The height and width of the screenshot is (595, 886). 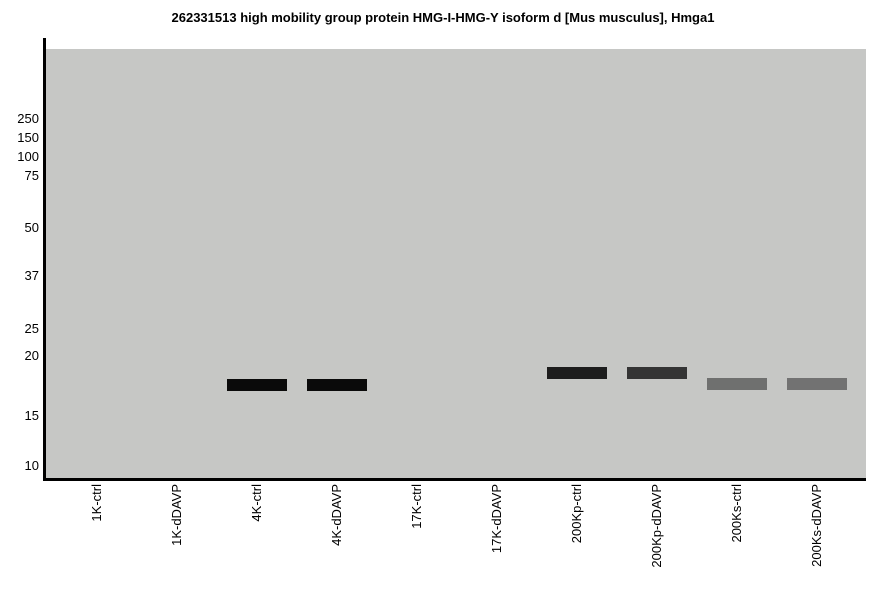 I want to click on x-axis-line, so click(x=454, y=479).